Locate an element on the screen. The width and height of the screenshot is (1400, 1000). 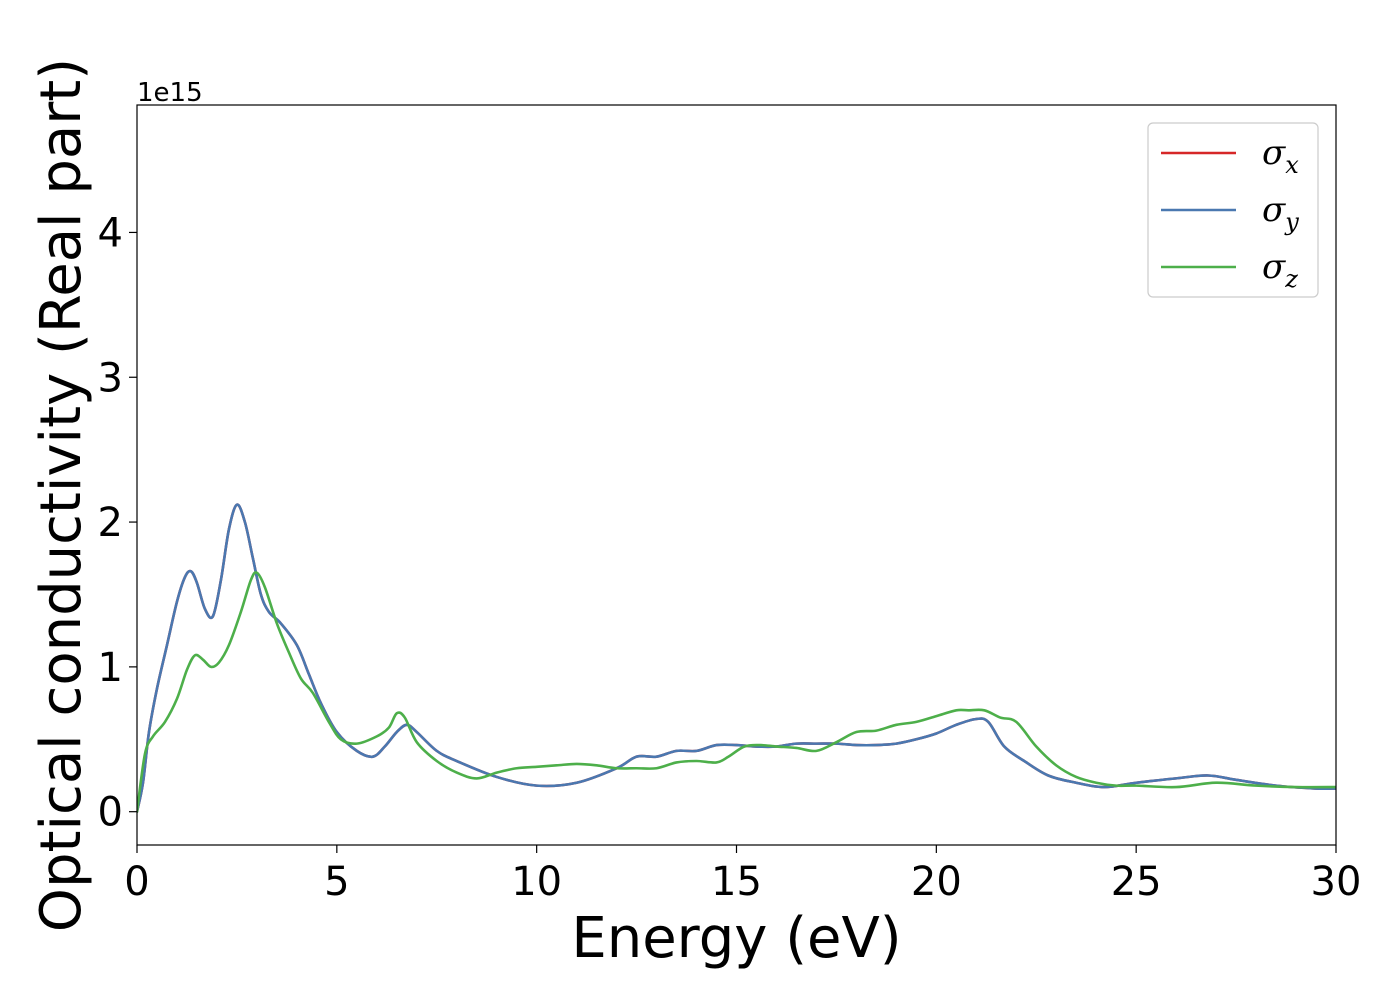
y-tick-label: 2 is located at coordinates (110, 523).